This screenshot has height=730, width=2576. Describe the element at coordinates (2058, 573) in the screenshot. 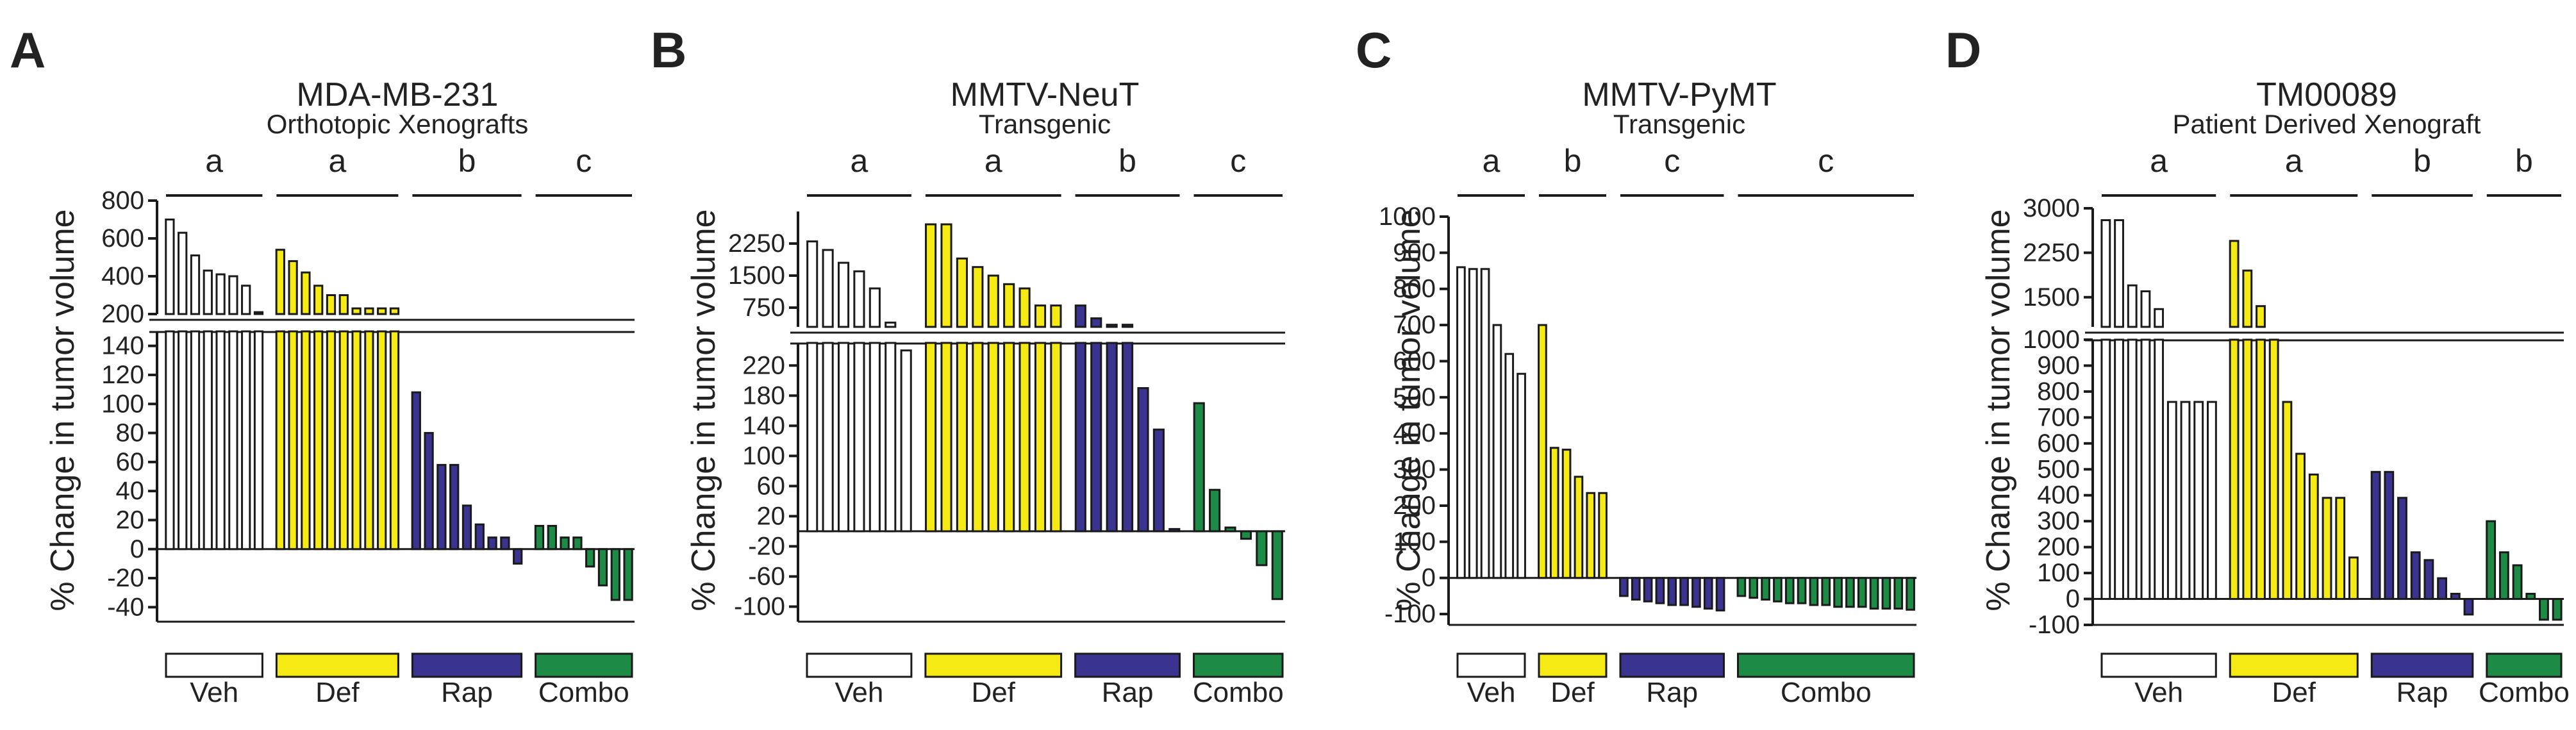

I see `y-tick-label: 100` at that location.